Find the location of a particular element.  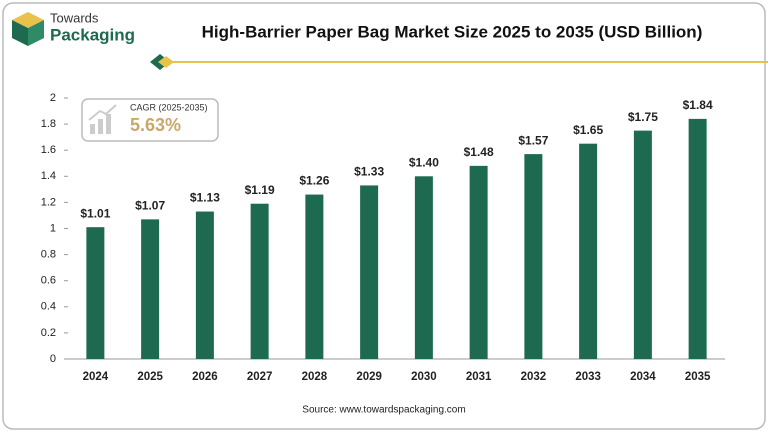

brand-bottom: Packaging is located at coordinates (92, 34).